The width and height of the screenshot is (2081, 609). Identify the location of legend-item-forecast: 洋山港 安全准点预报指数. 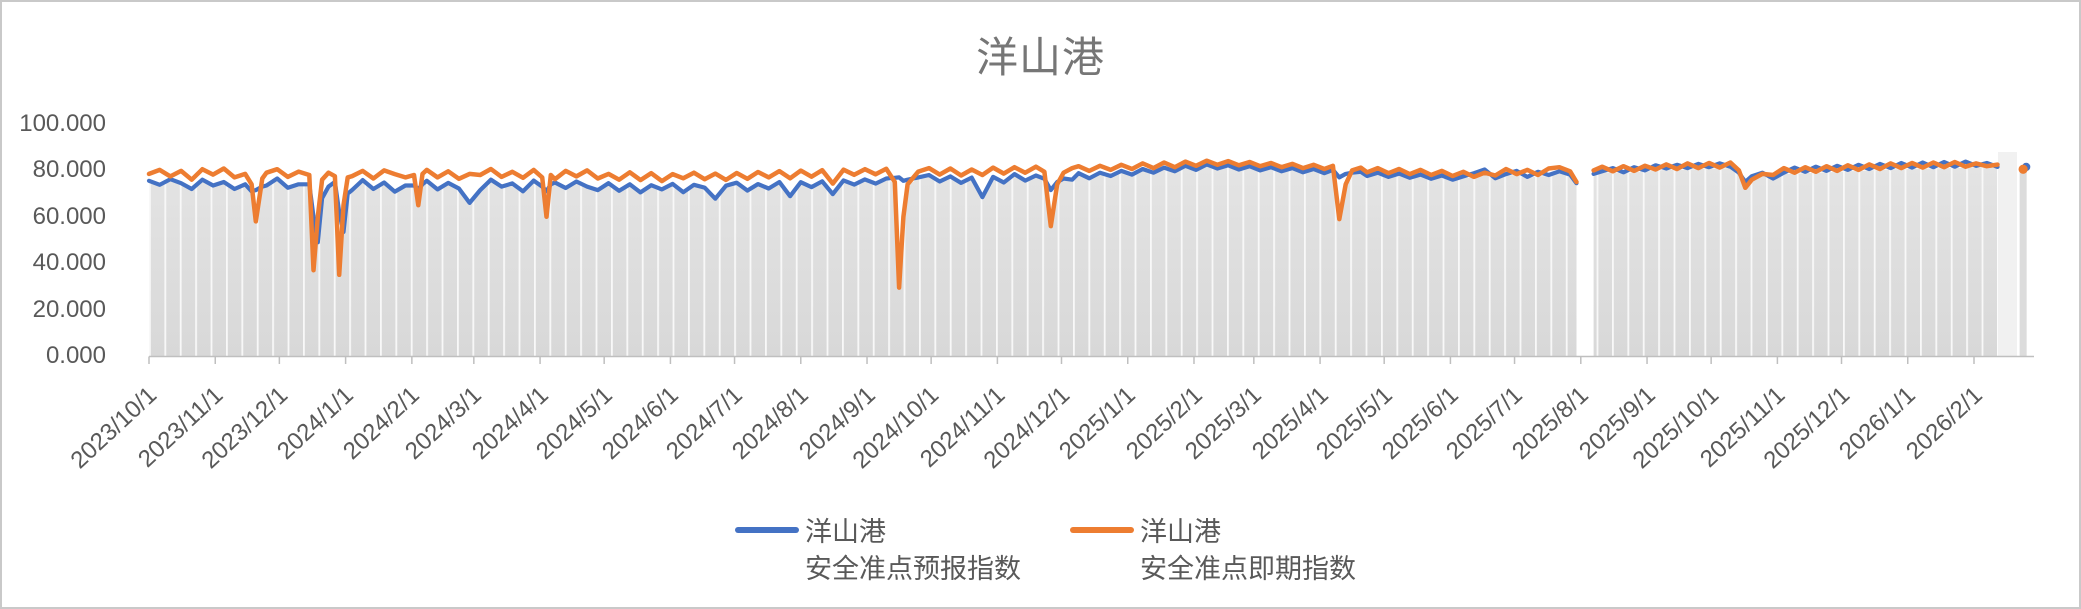
(878, 551).